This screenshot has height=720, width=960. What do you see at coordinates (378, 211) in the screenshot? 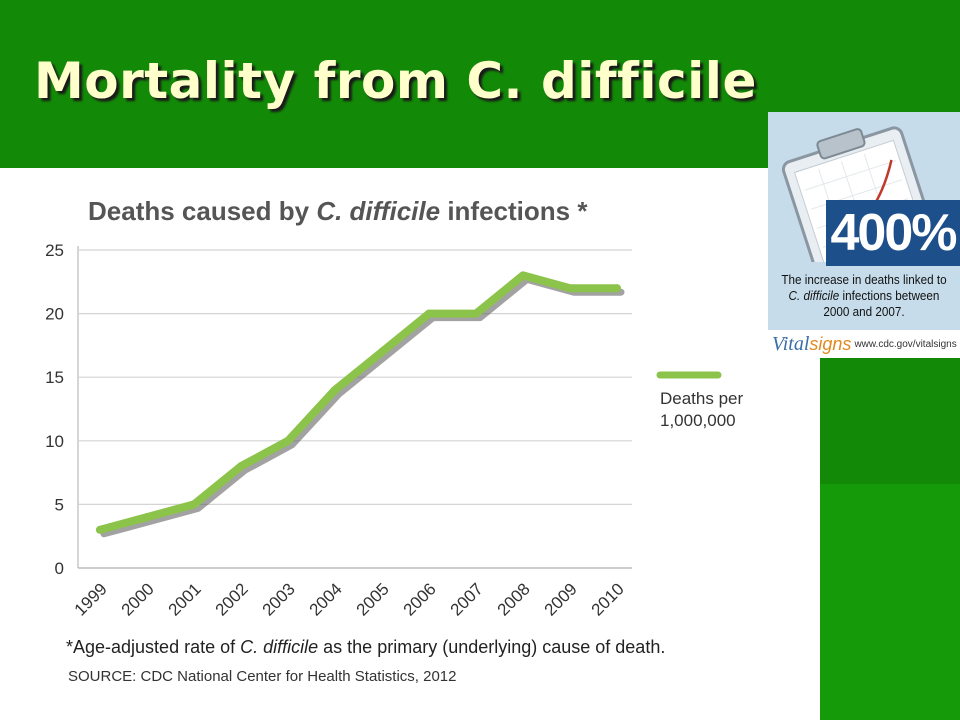
I see `chart-title-italic: C. difficile` at bounding box center [378, 211].